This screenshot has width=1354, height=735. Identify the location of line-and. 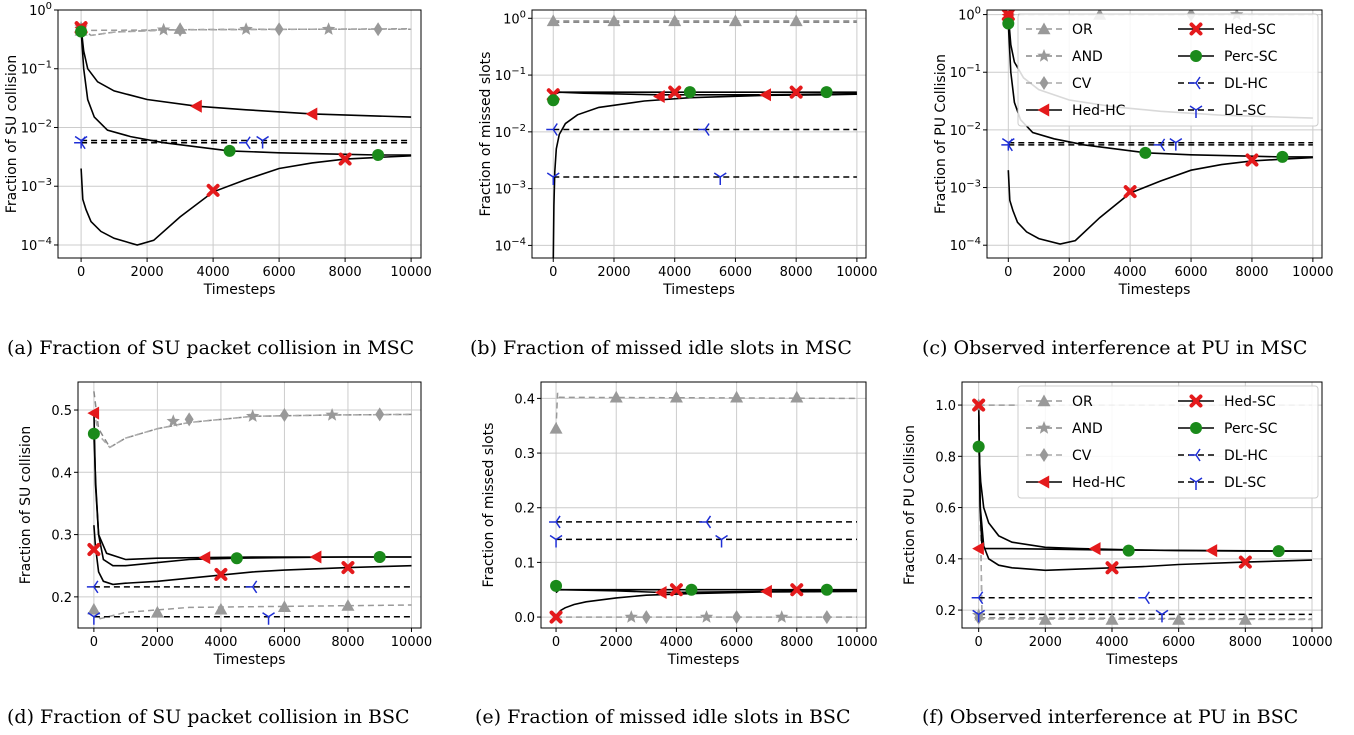
(252, 420).